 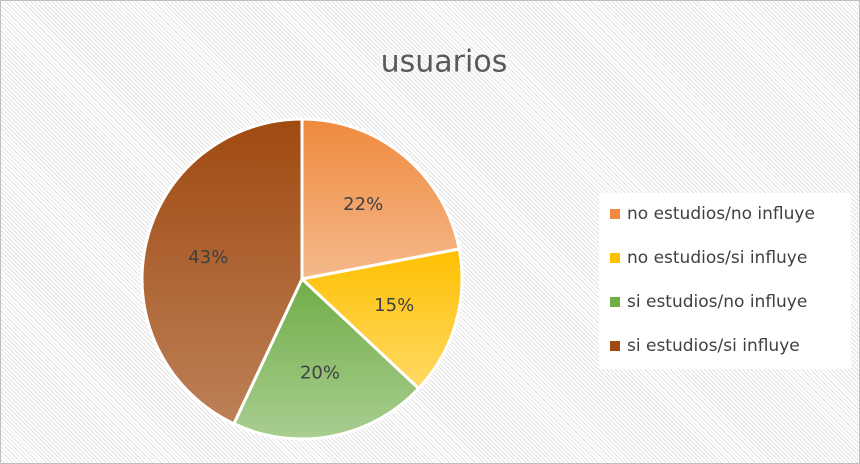 I want to click on chart-title: usuarios, so click(x=444, y=62).